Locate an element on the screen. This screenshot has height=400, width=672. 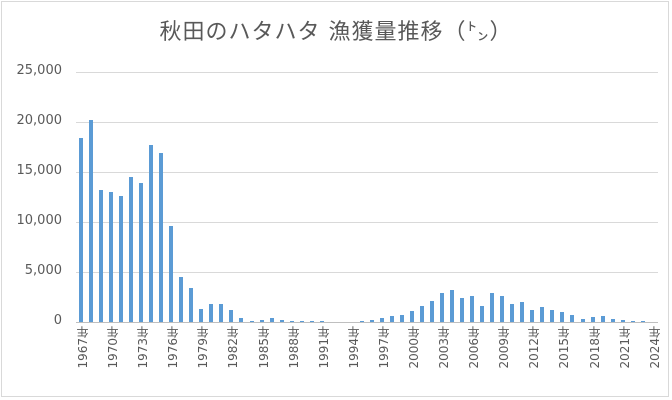
bar-1972 is located at coordinates (131, 249).